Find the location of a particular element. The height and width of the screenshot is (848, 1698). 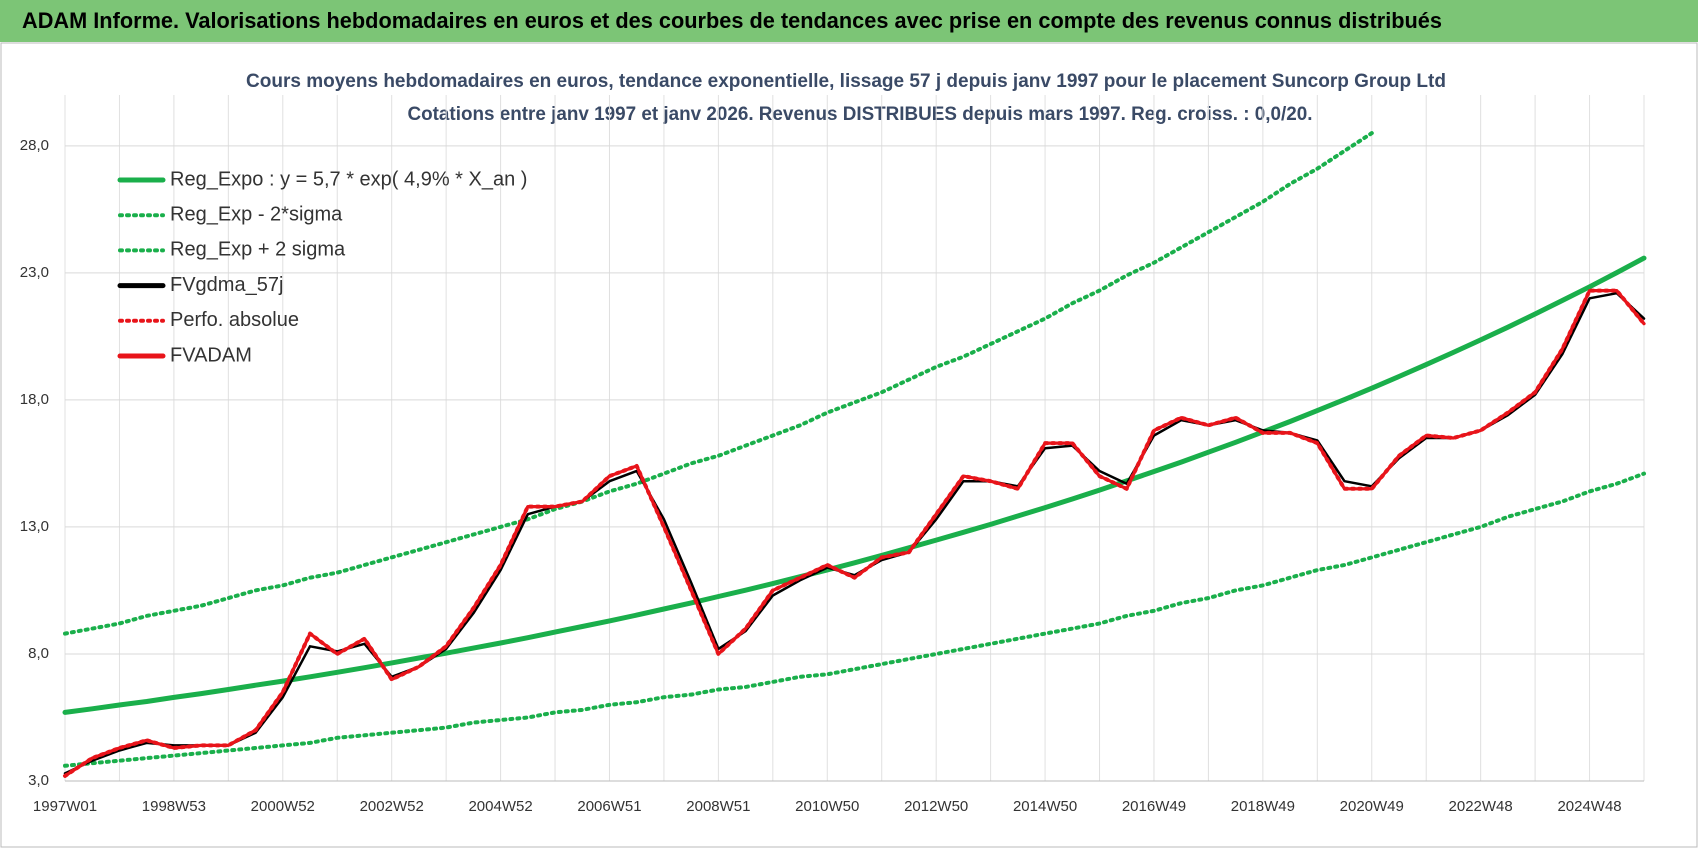

x-tick-label: 2006W51 is located at coordinates (609, 806).